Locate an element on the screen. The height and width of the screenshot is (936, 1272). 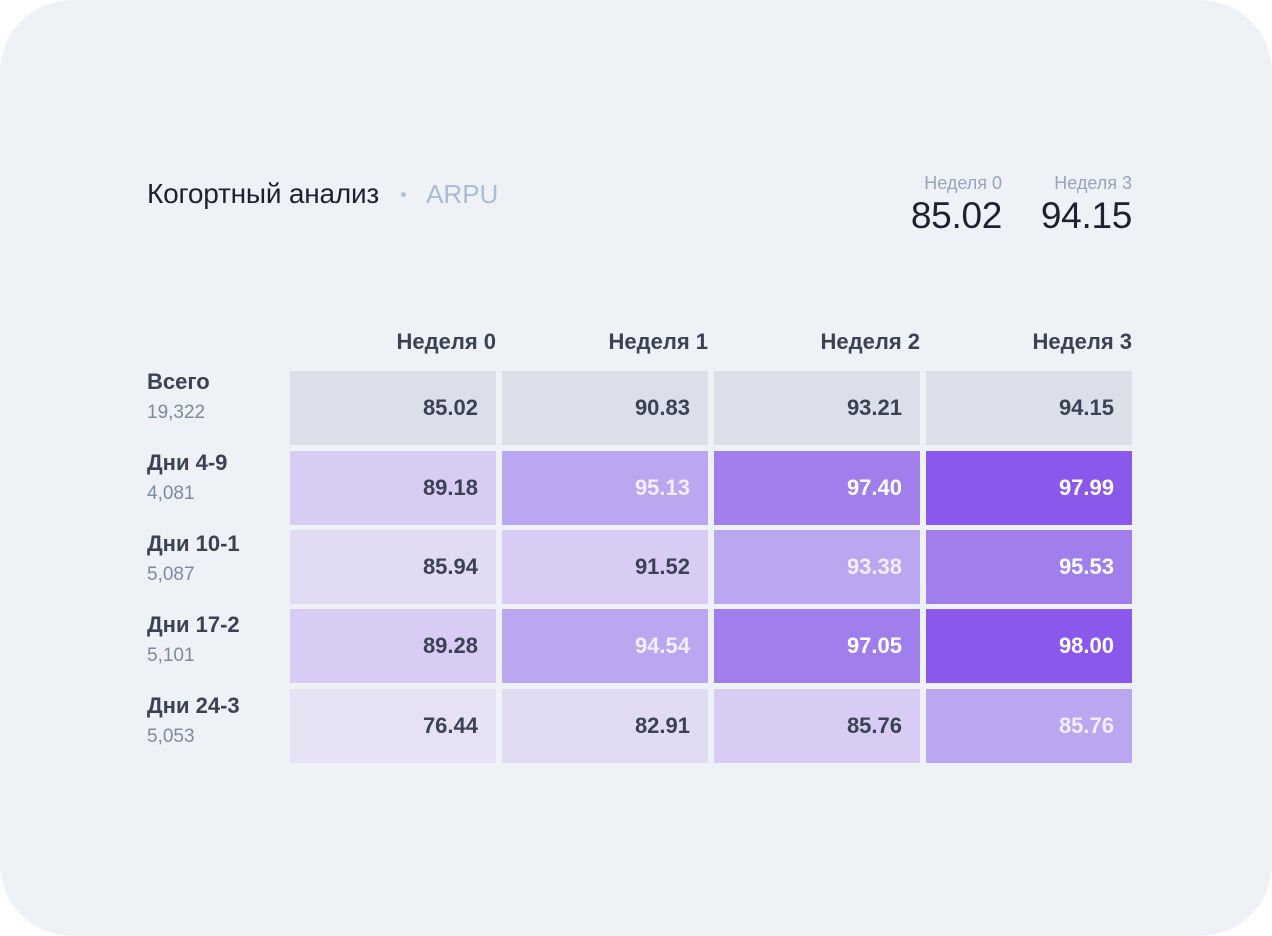
column-header: Неделя 0 is located at coordinates (446, 341).